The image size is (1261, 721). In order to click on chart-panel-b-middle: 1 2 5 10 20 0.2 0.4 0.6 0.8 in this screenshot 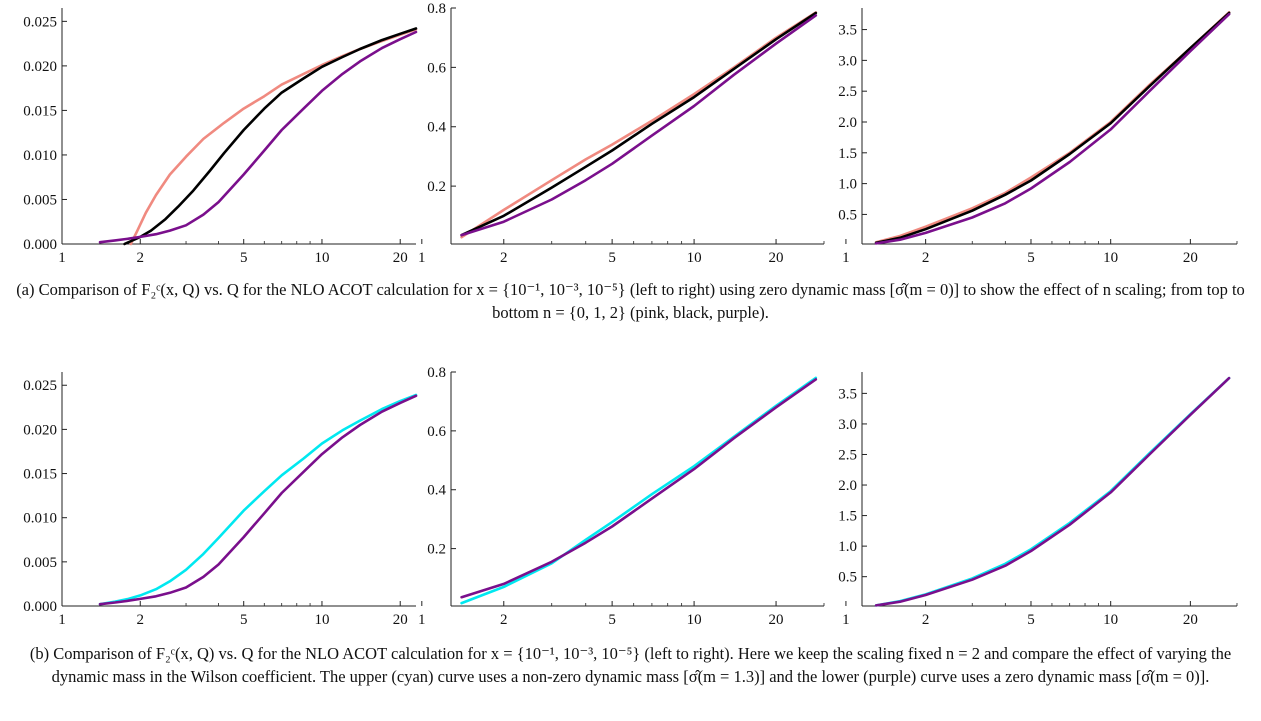, I will do `click(621, 496)`.